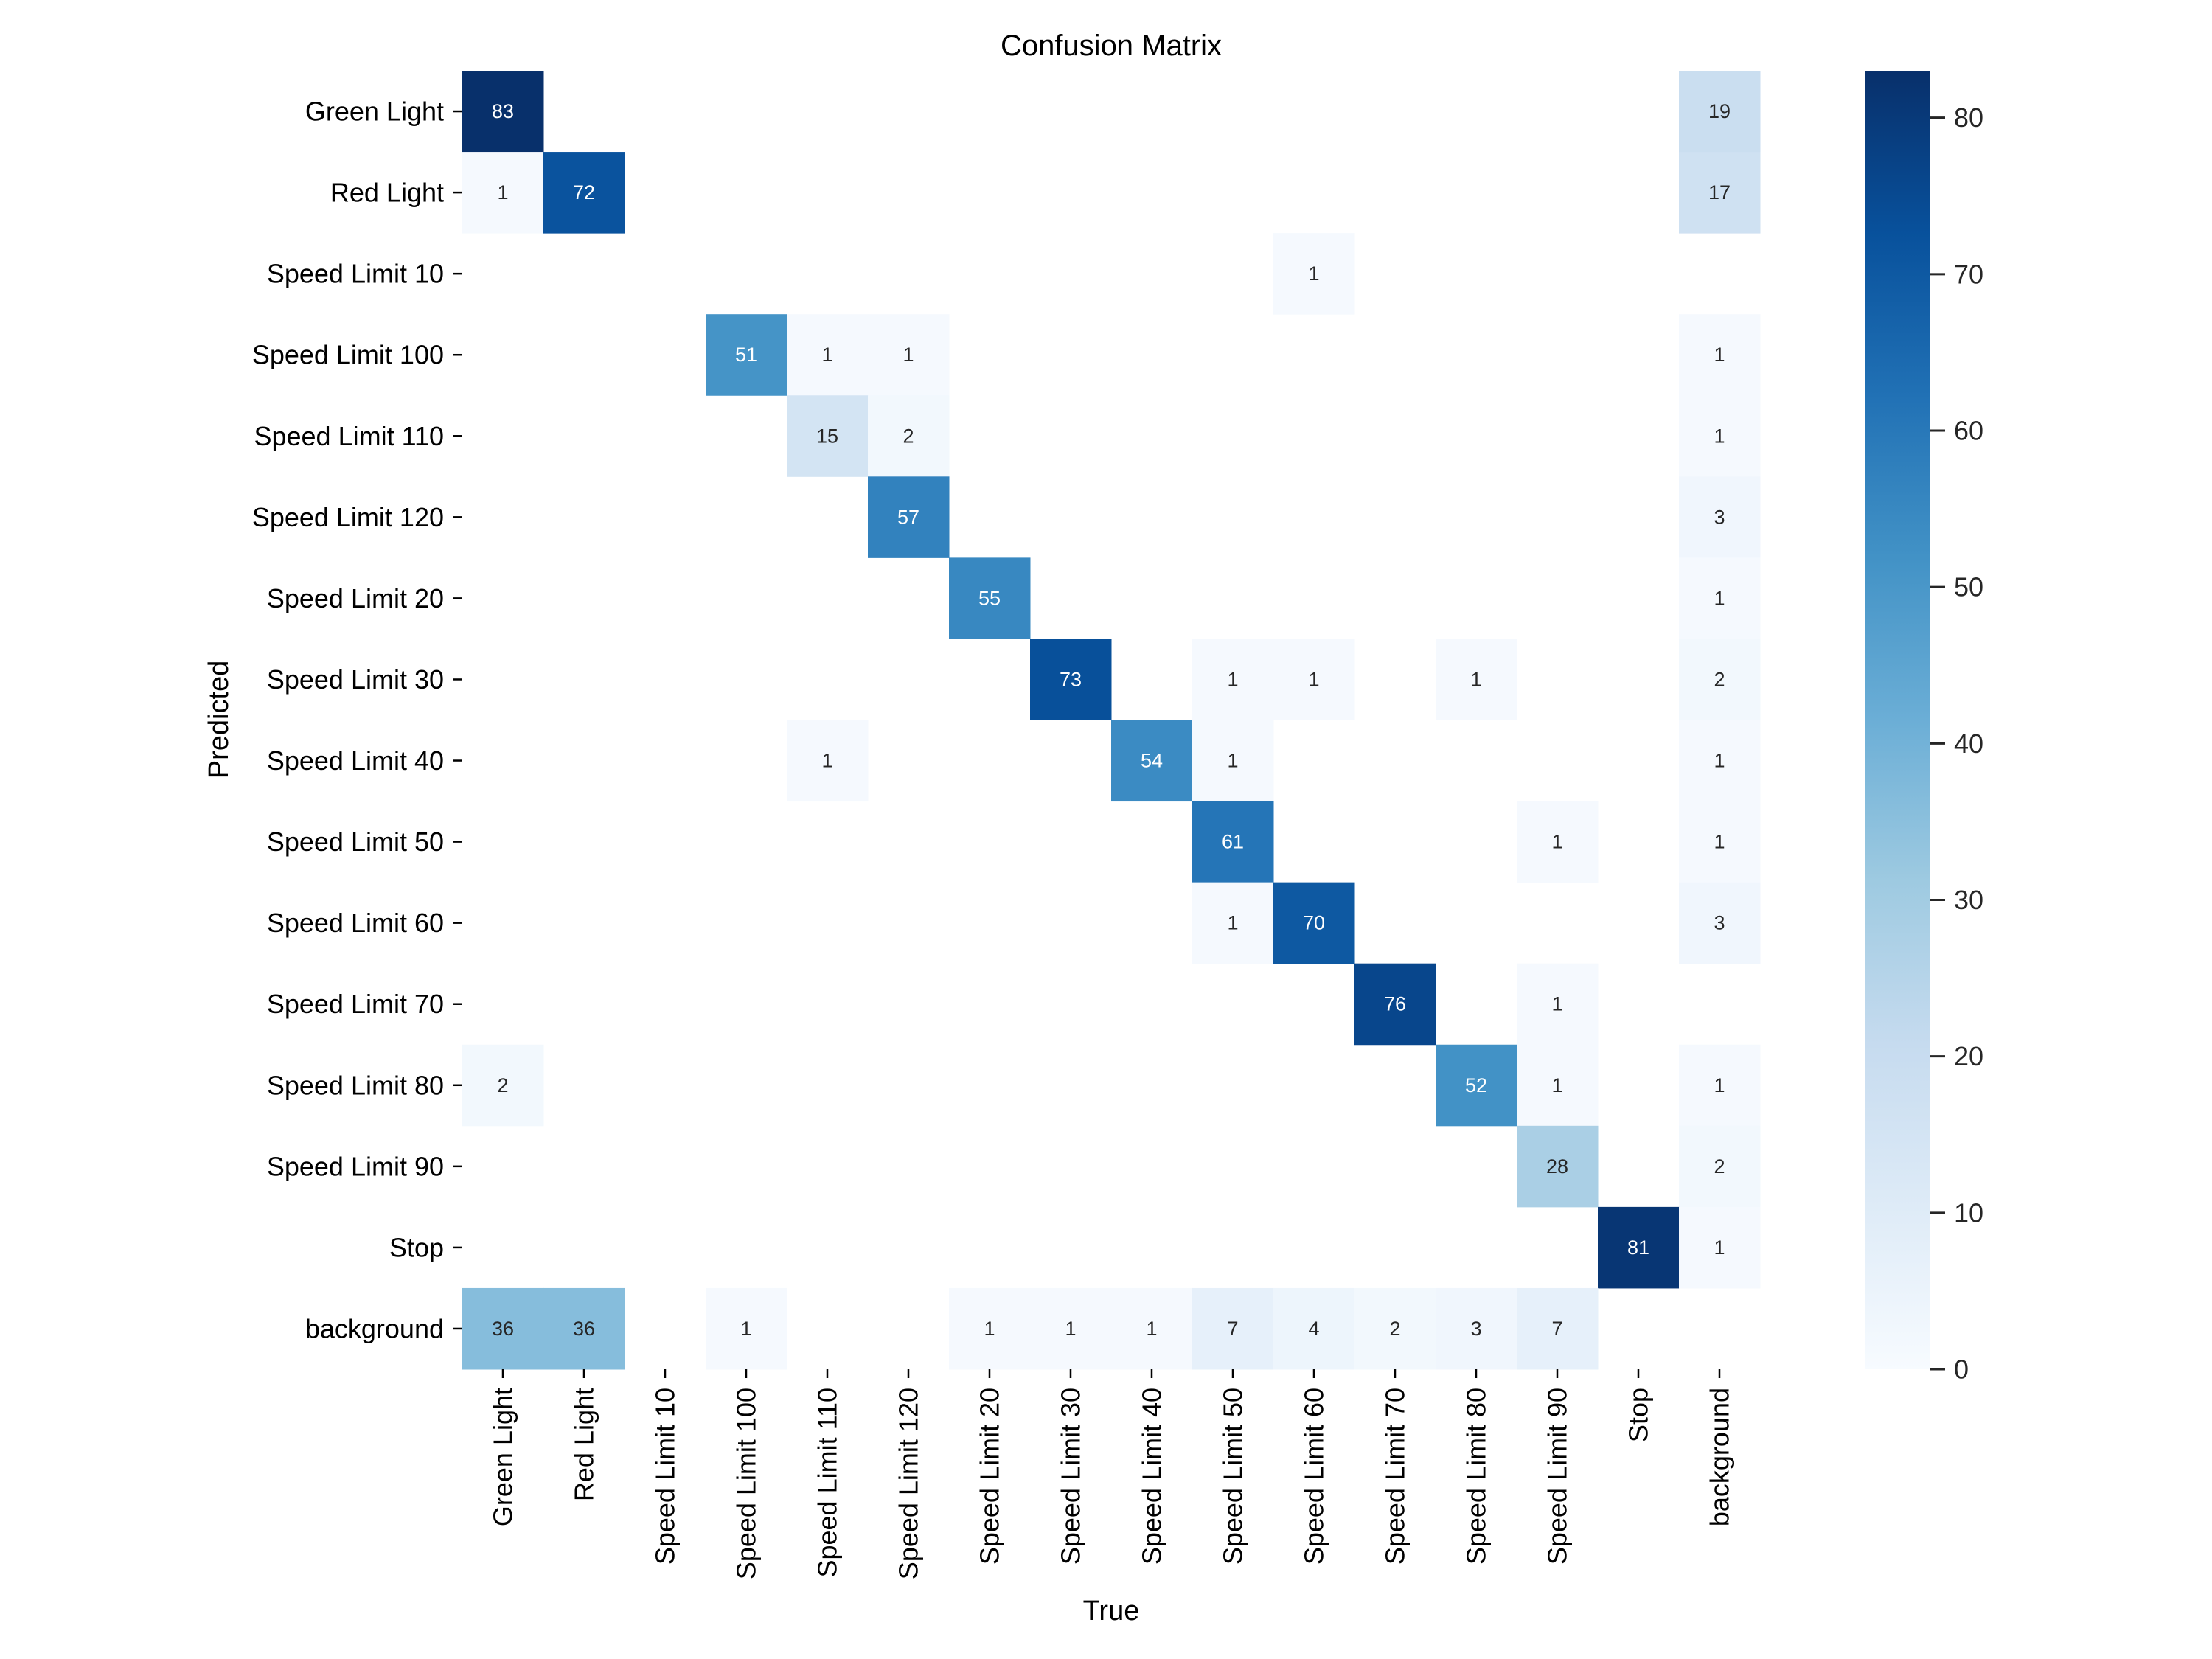 This screenshot has width=2212, height=1659. What do you see at coordinates (1395, 1476) in the screenshot?
I see `x-tick-label: Speed Limit 70` at bounding box center [1395, 1476].